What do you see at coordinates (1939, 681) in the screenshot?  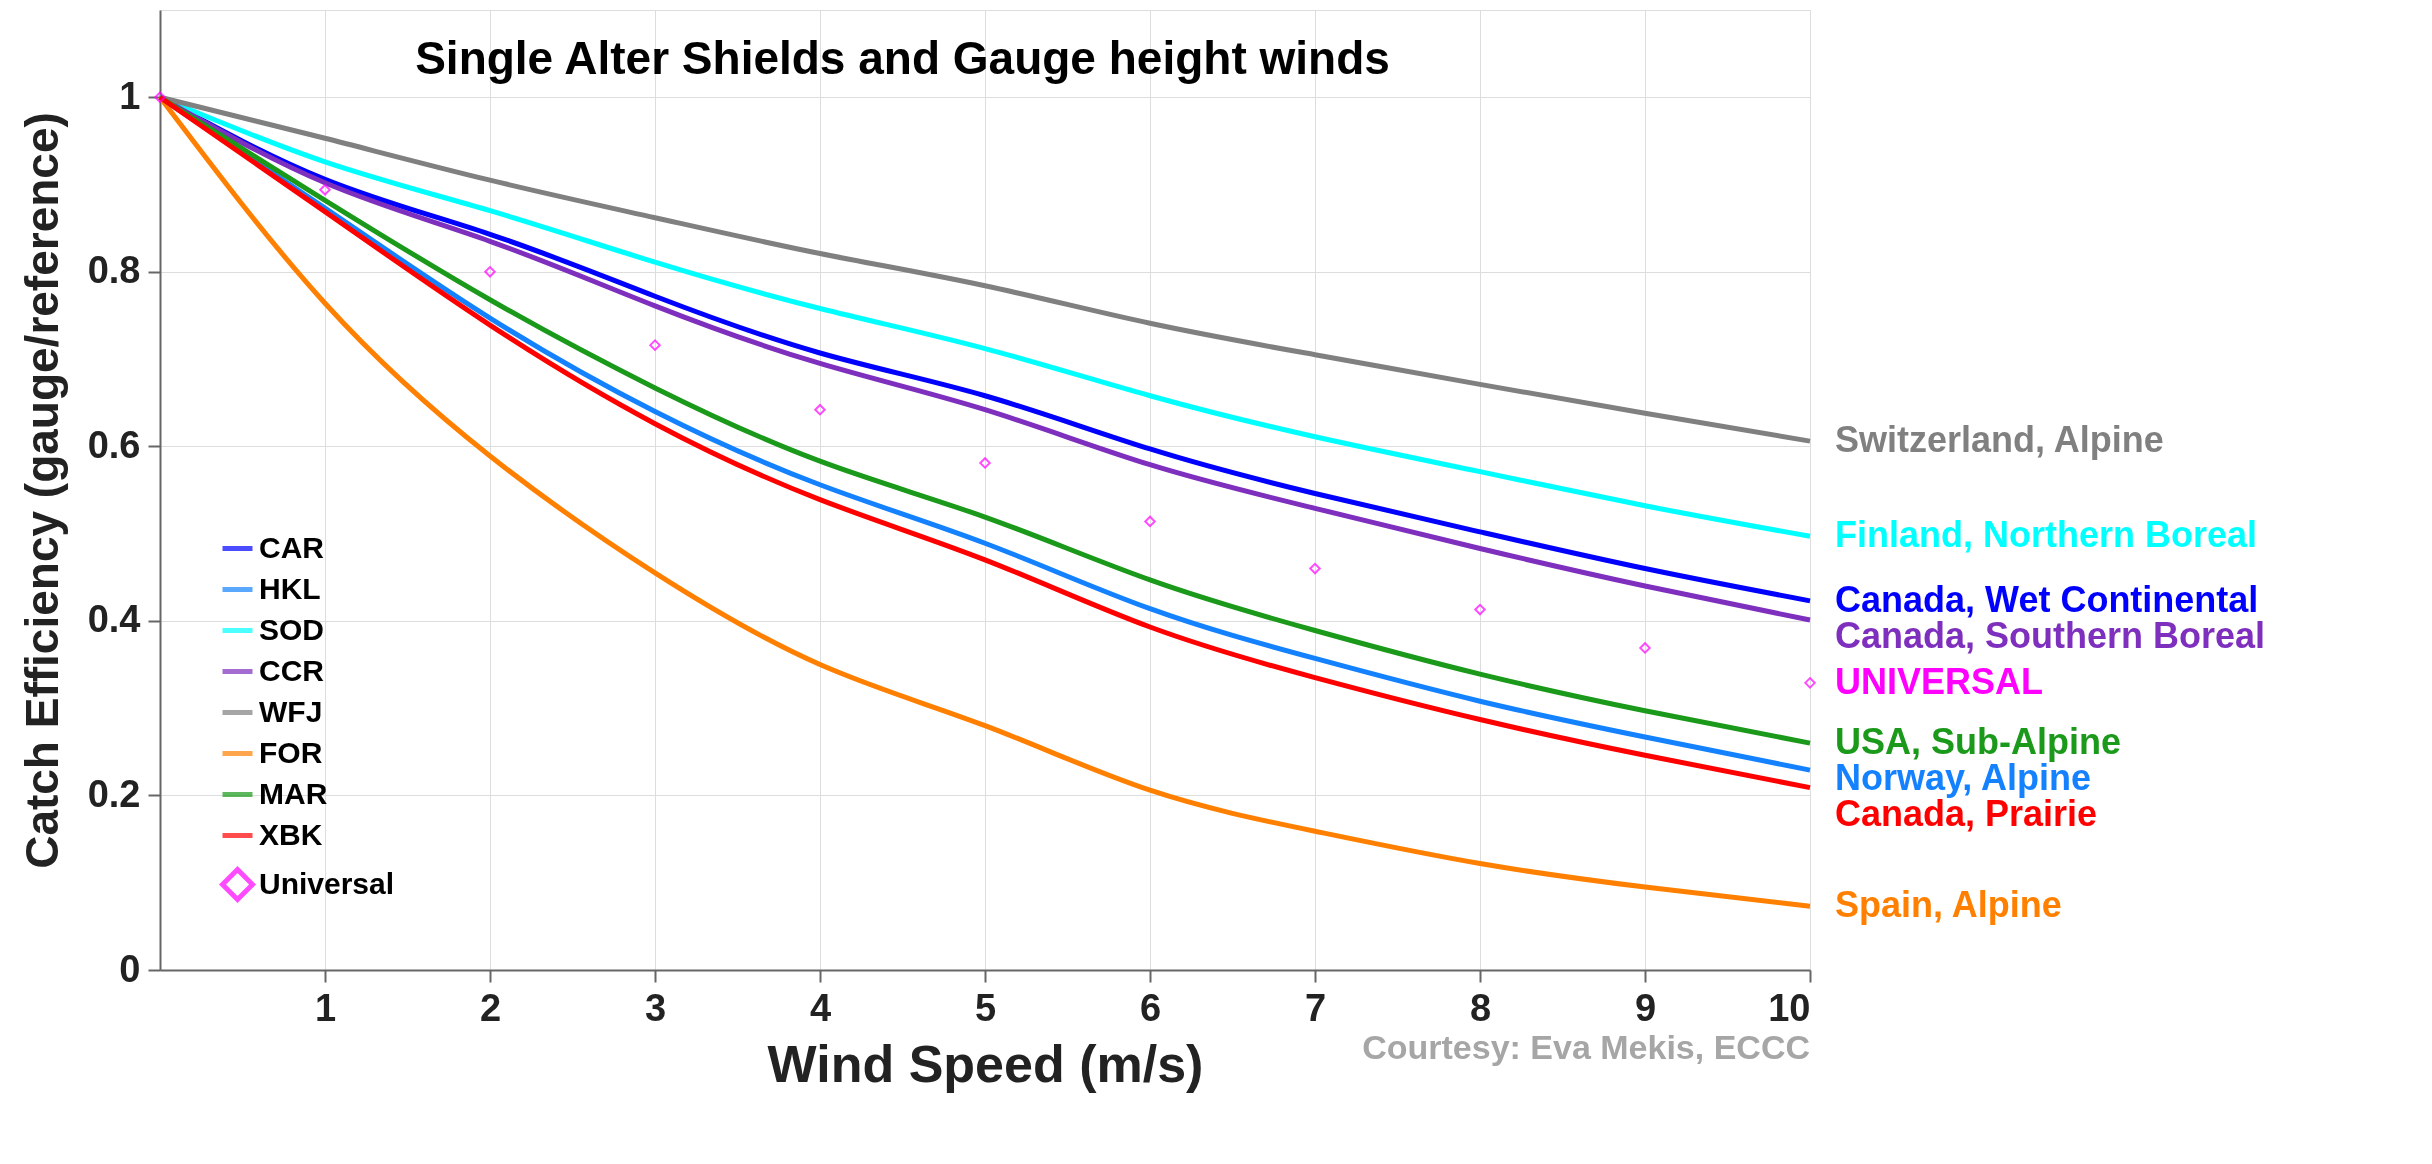 I see `text: UNIVERSAL` at bounding box center [1939, 681].